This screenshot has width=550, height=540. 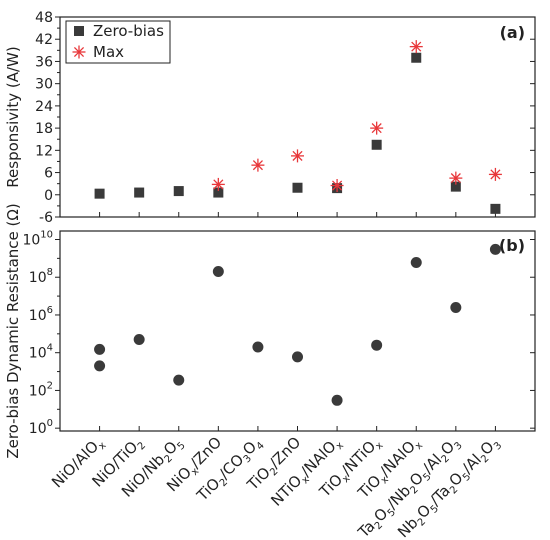 I want to click on panel-a-ytick-label: 24, so click(x=44, y=107).